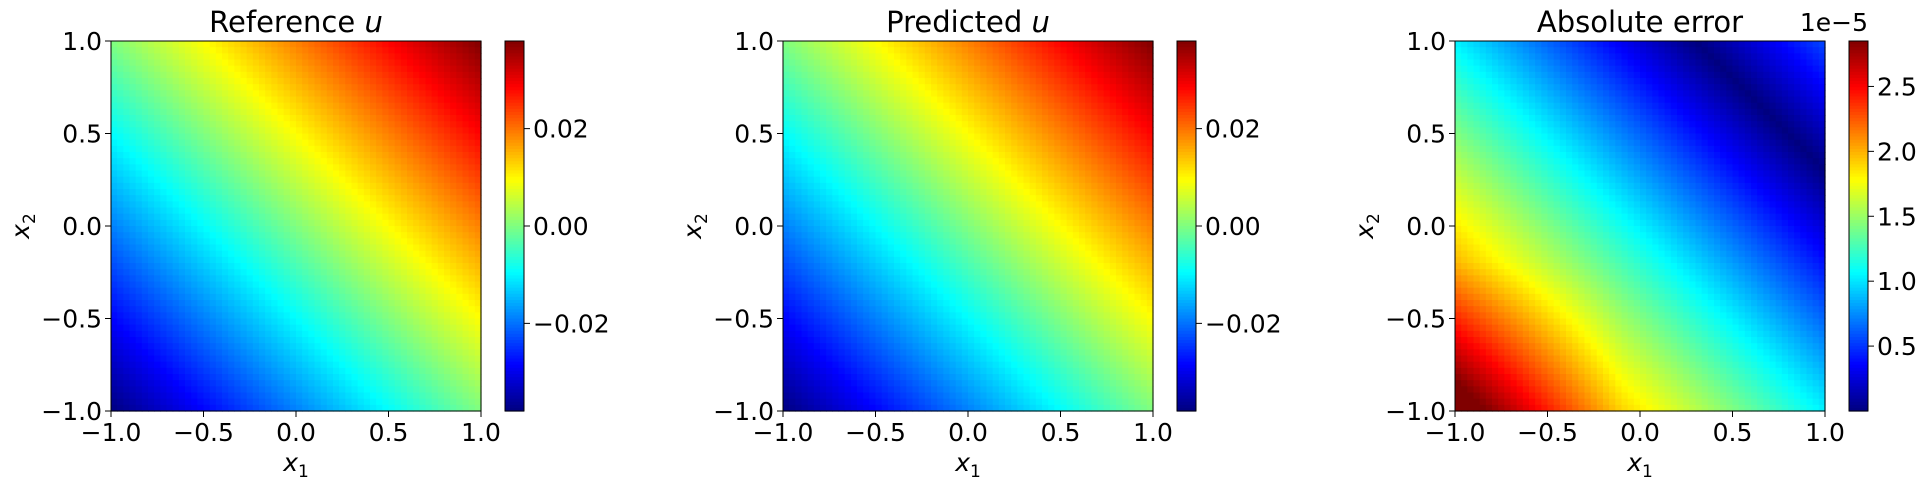 Image resolution: width=1922 pixels, height=484 pixels. What do you see at coordinates (514, 243) in the screenshot?
I see `colorbar-segment` at bounding box center [514, 243].